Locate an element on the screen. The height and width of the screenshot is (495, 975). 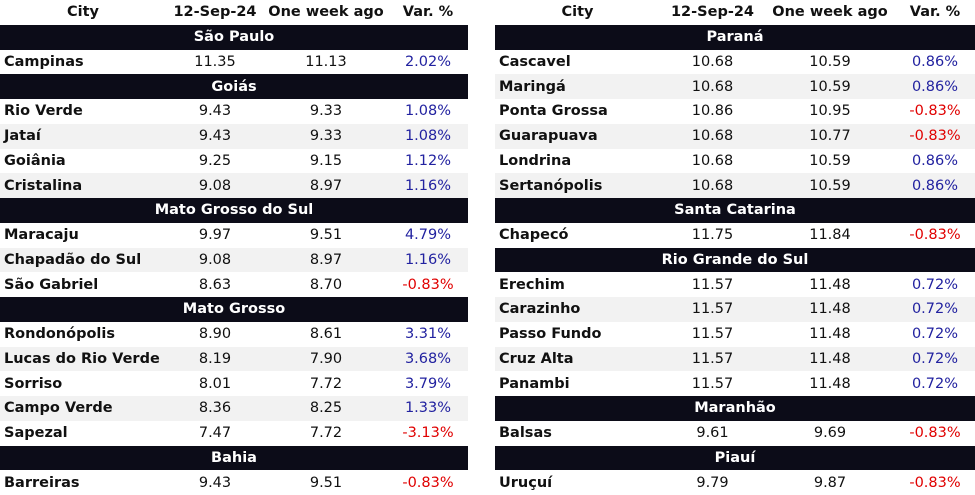
city-name: Campo Verde is located at coordinates (58, 408).